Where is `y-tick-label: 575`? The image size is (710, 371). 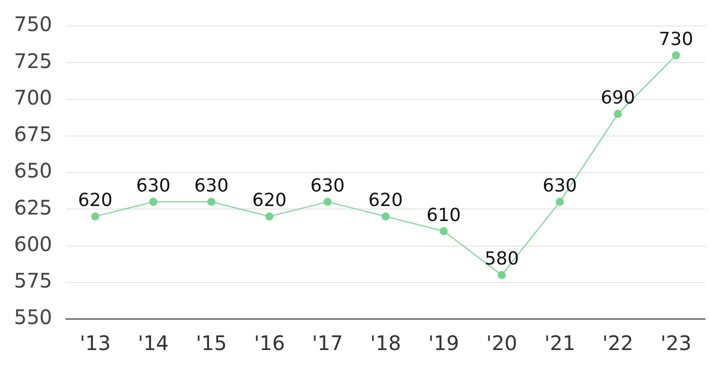 y-tick-label: 575 is located at coordinates (33, 280).